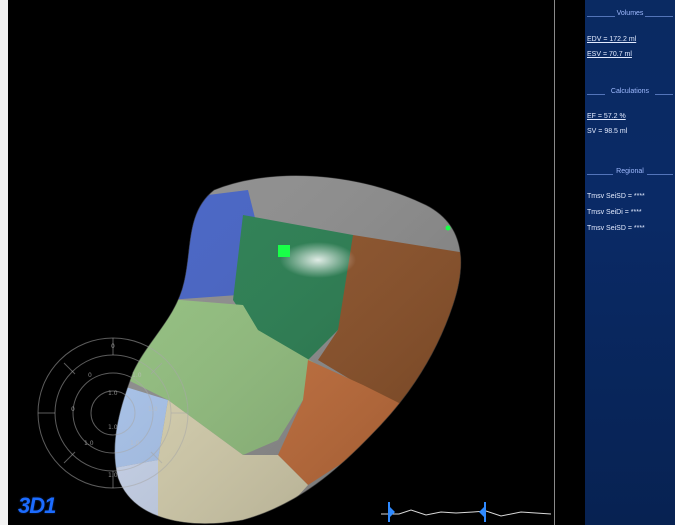 The image size is (675, 525). Describe the element at coordinates (4, 262) in the screenshot. I see `left-edge-strip` at that location.